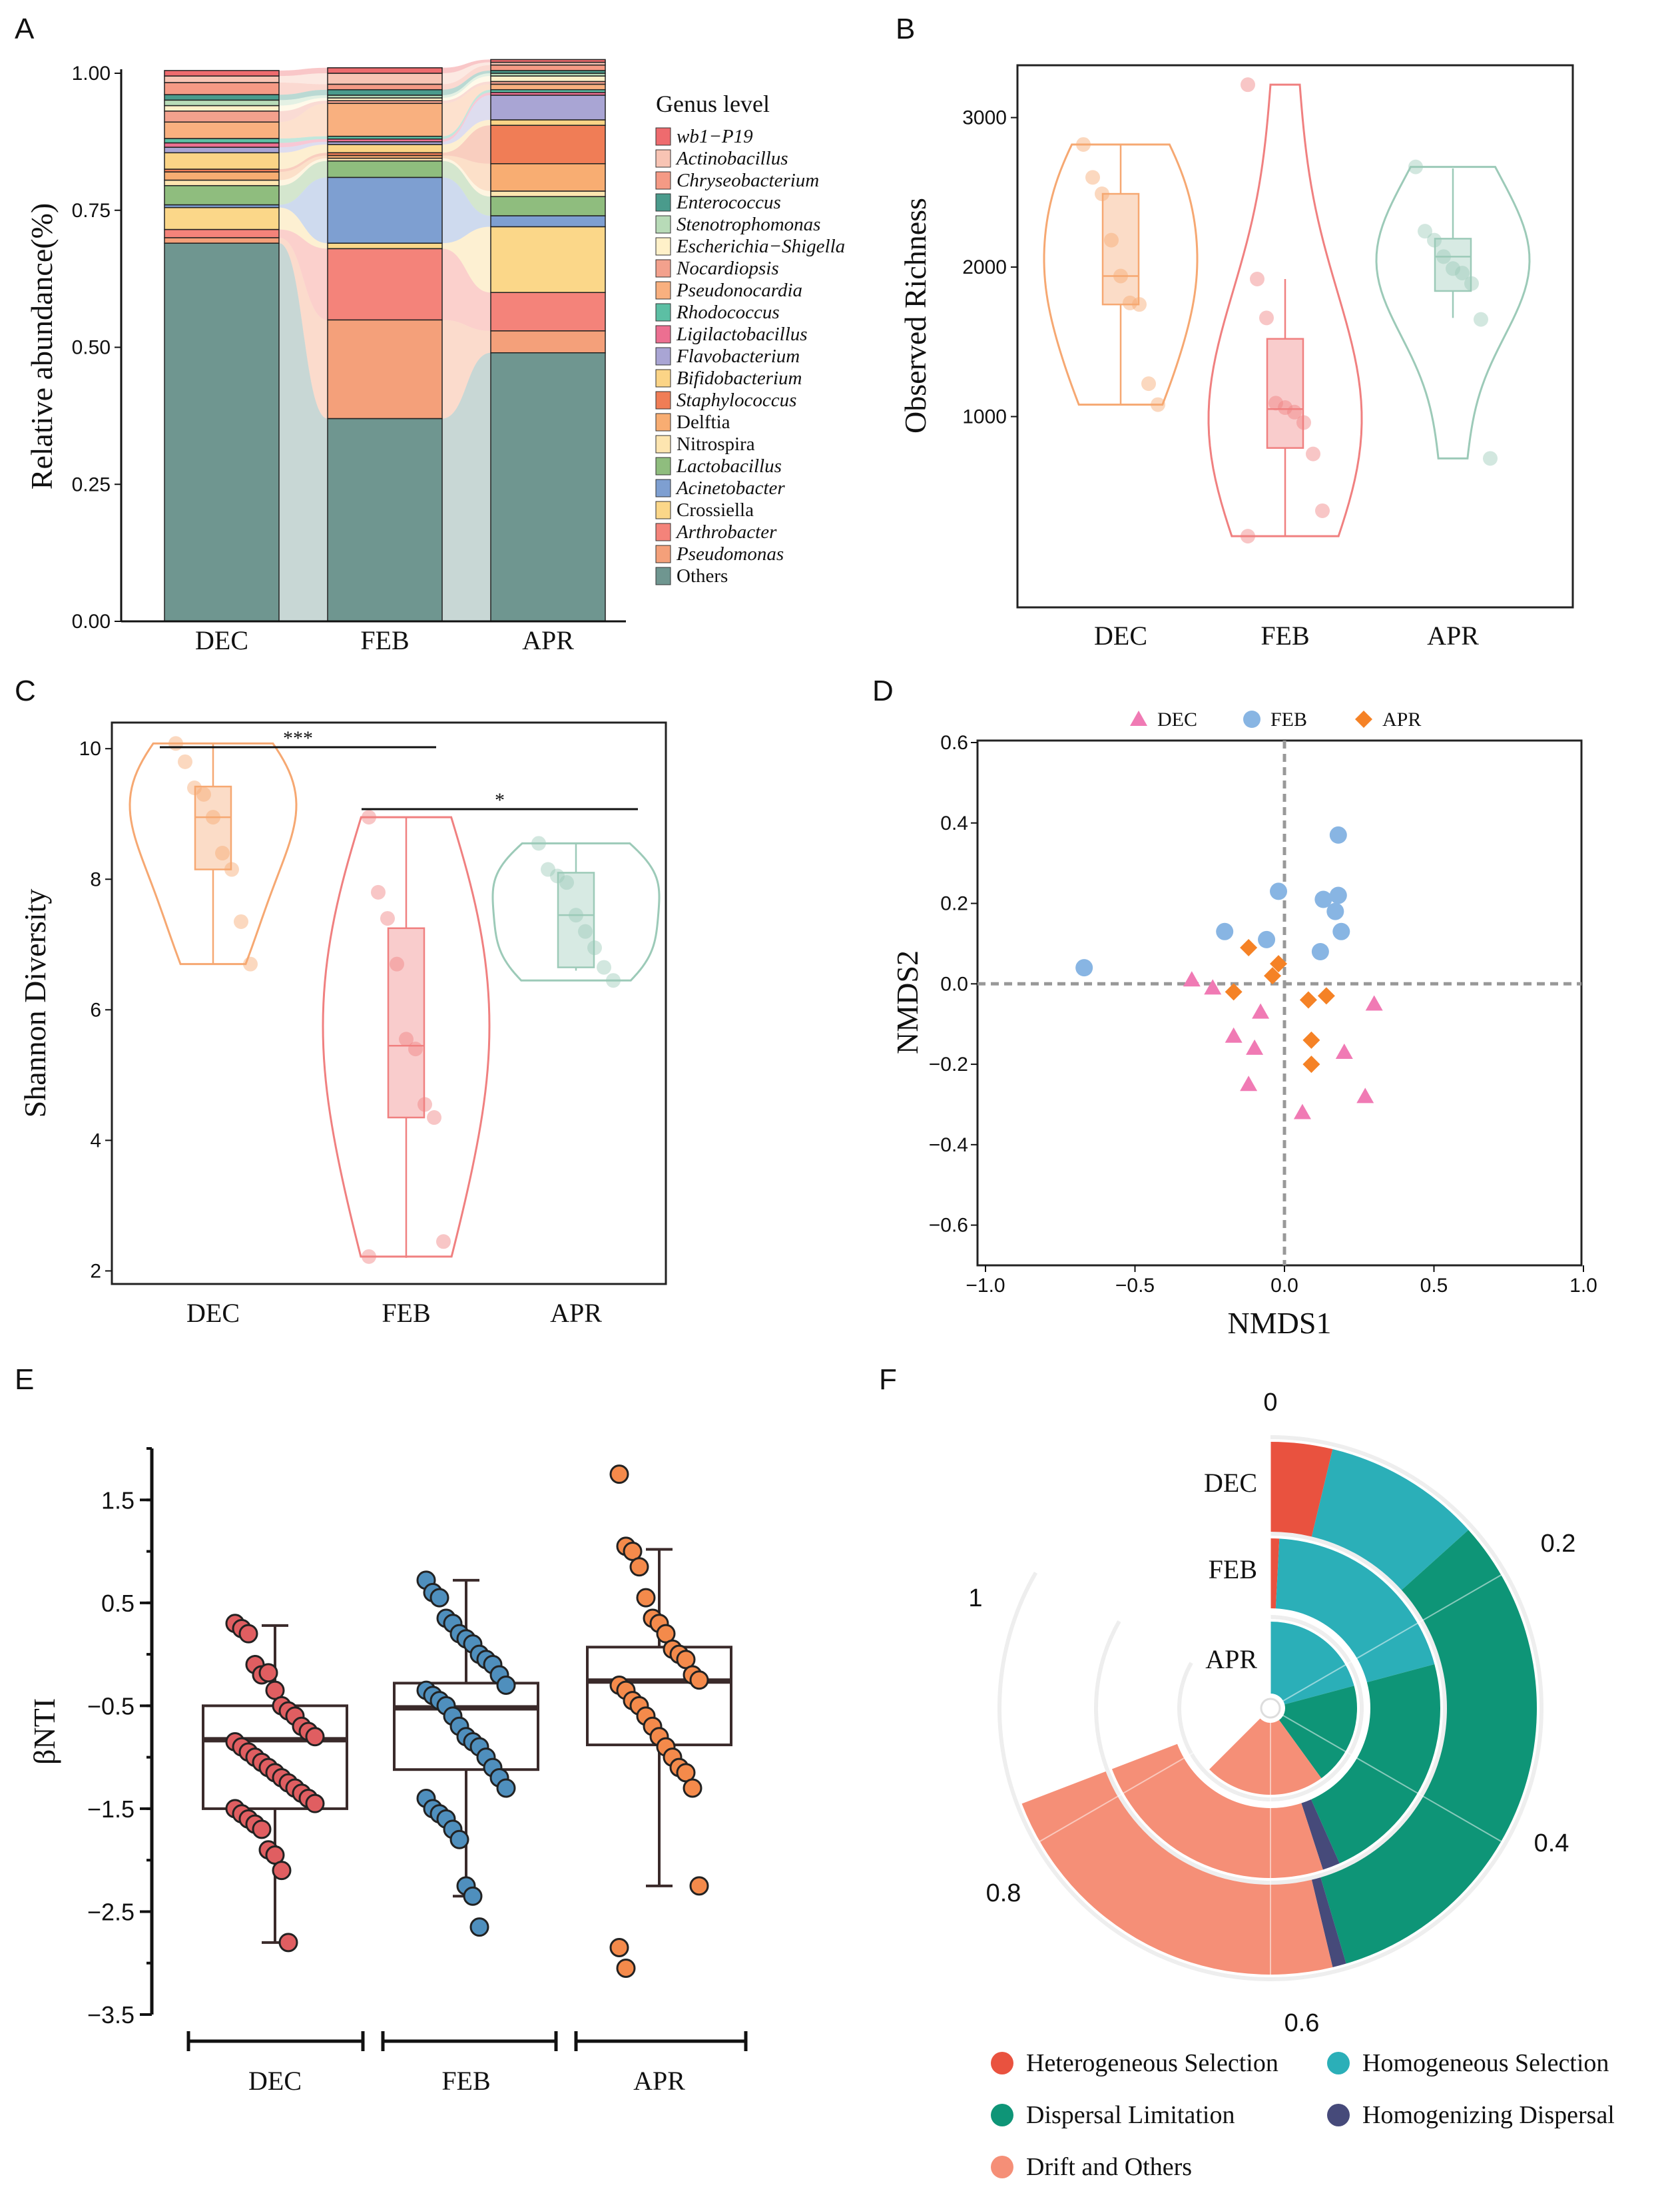 The height and width of the screenshot is (2205, 1680). I want to click on y-tick-label: −3.5, so click(111, 2015).